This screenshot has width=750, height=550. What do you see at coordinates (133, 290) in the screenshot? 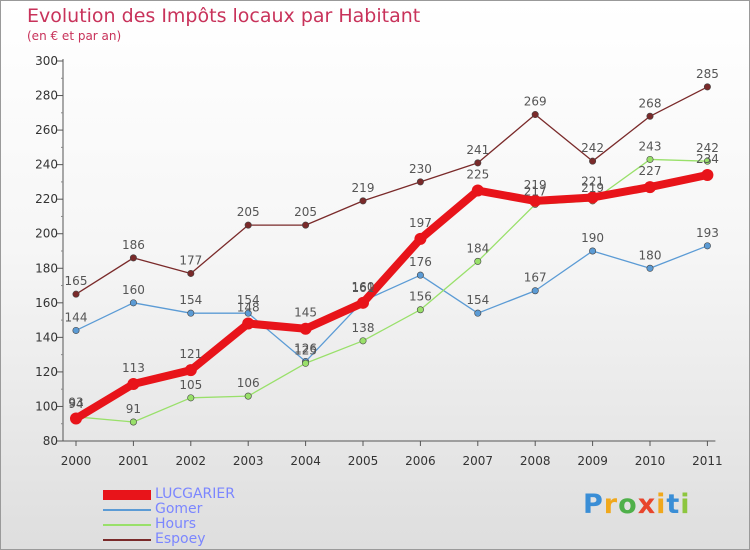
I see `data-label-gomer: 160` at bounding box center [133, 290].